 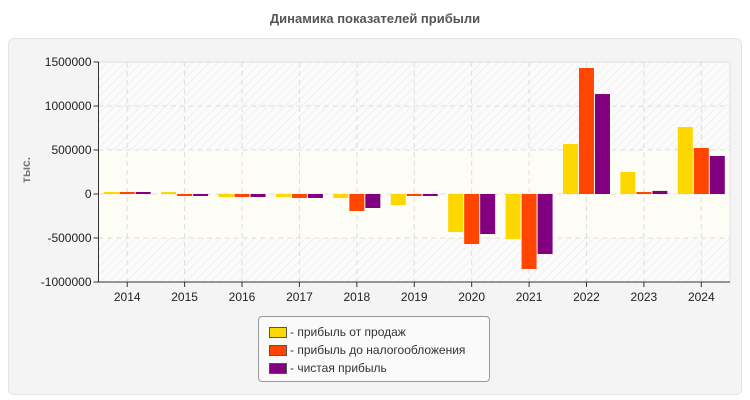 I want to click on y-tick-label: 1000000, so click(x=68, y=106).